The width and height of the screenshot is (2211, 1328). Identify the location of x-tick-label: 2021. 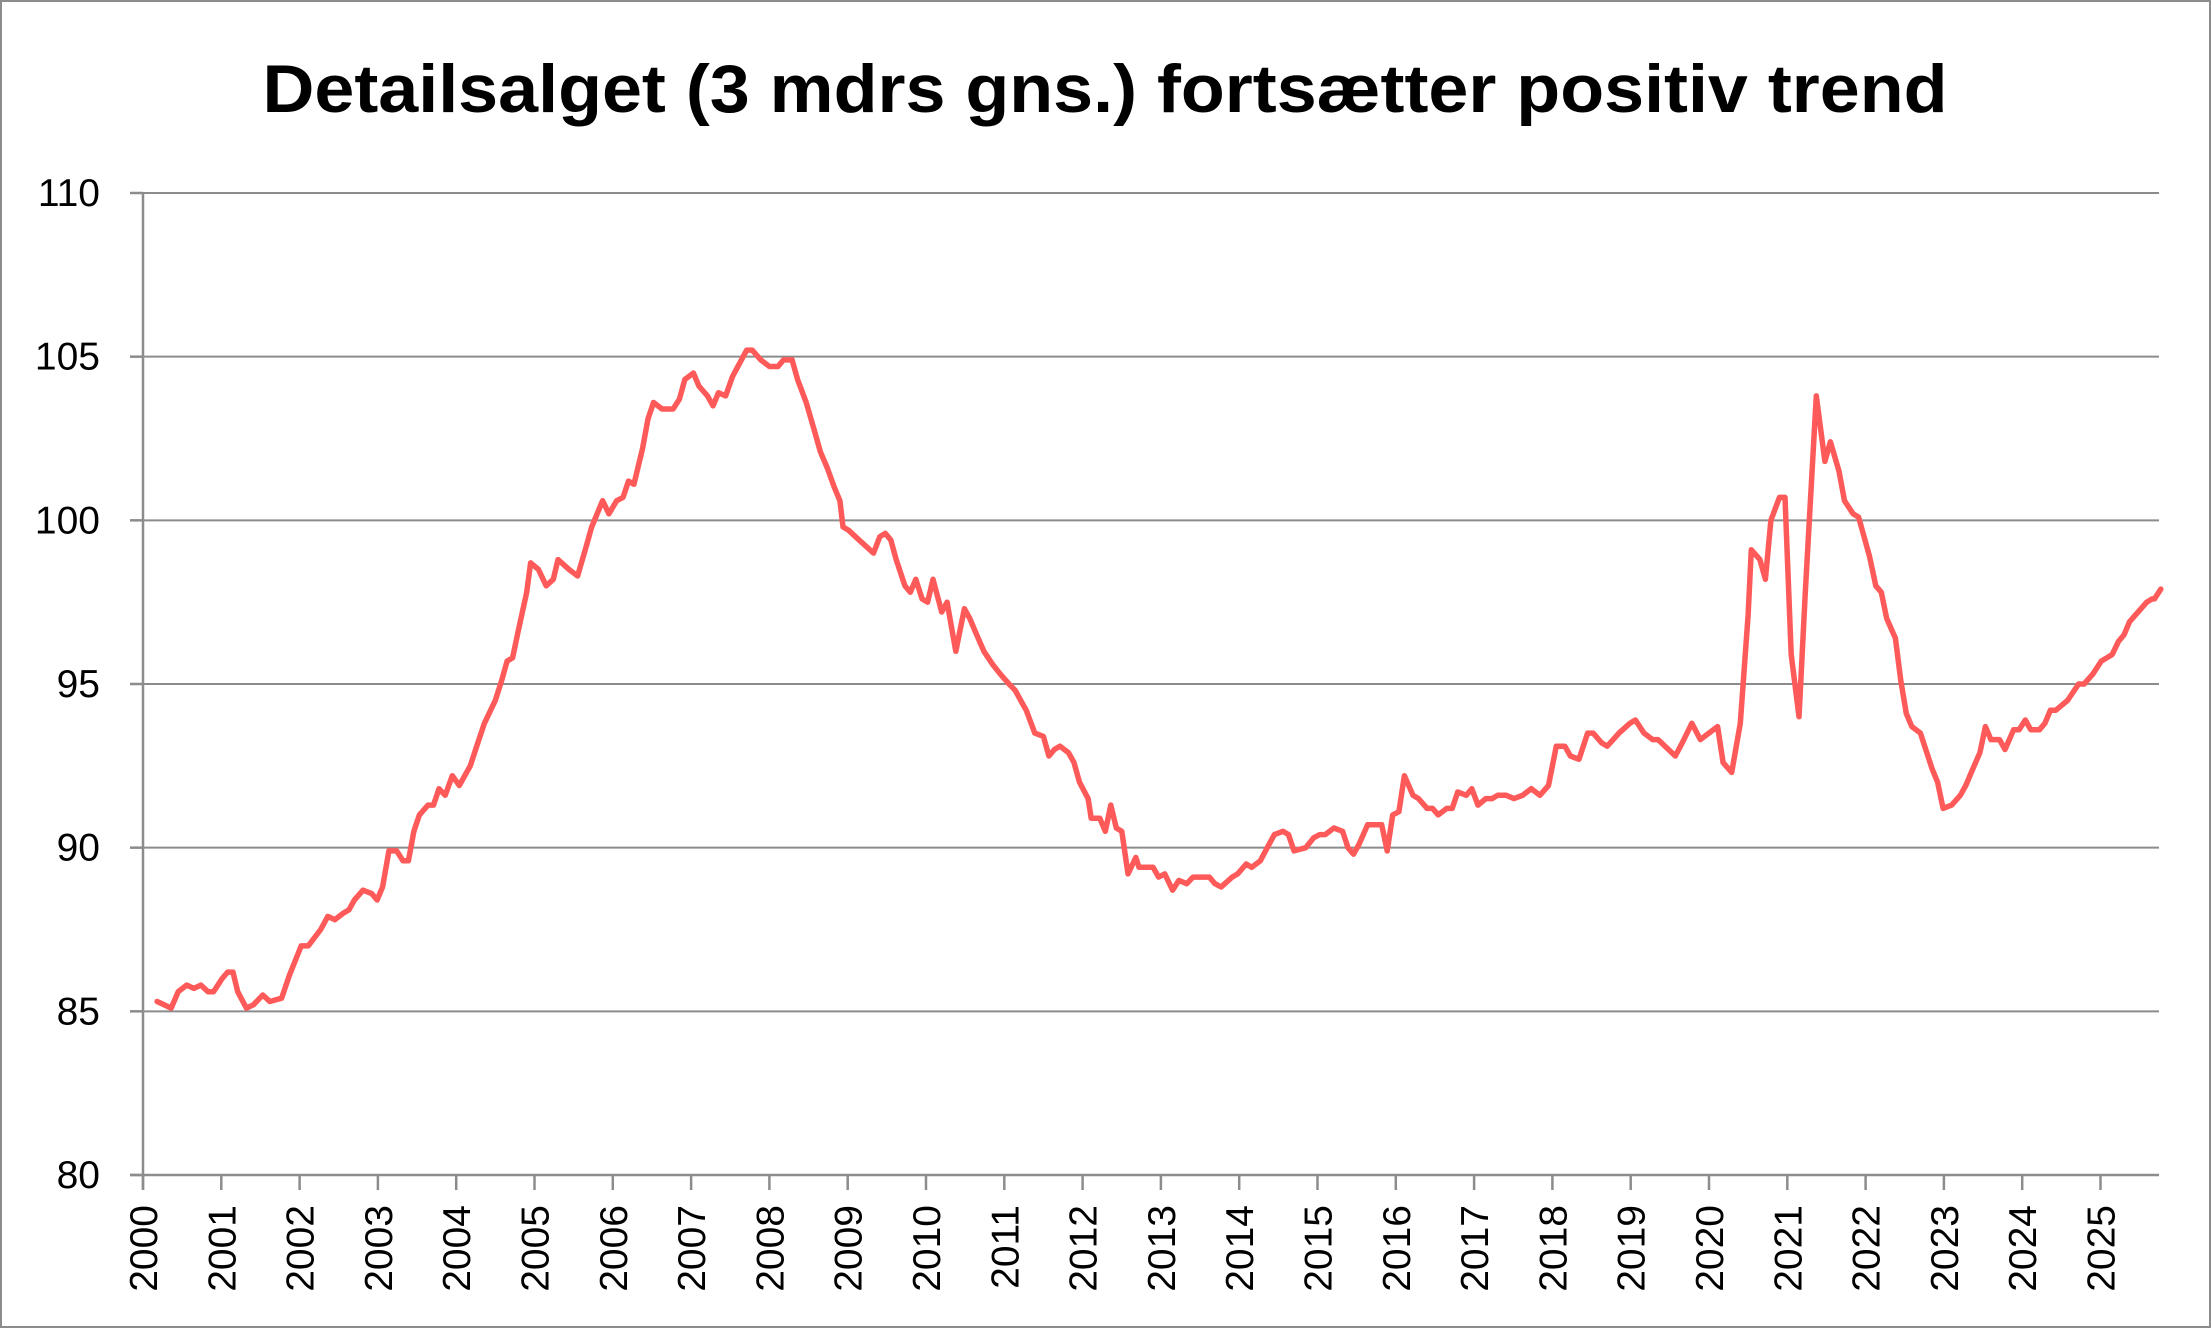
(1788, 1248).